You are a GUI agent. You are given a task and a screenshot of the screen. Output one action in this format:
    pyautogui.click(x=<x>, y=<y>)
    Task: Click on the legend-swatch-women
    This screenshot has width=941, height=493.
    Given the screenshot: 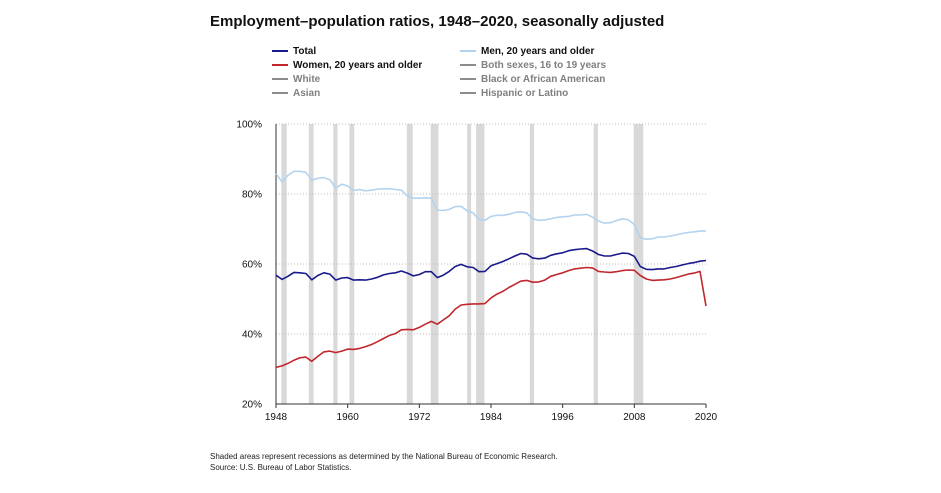 What is the action you would take?
    pyautogui.click(x=280, y=65)
    